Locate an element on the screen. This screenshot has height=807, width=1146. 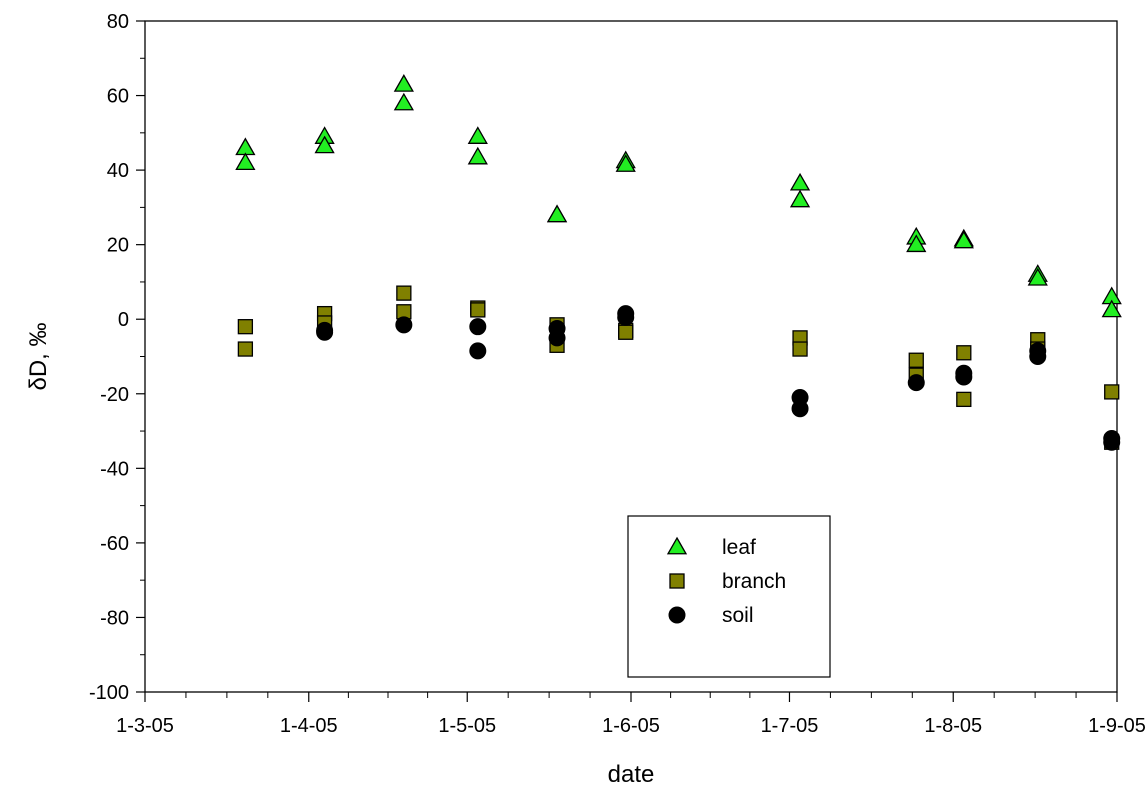
y-tick-label: -20 is located at coordinates (114, 395).